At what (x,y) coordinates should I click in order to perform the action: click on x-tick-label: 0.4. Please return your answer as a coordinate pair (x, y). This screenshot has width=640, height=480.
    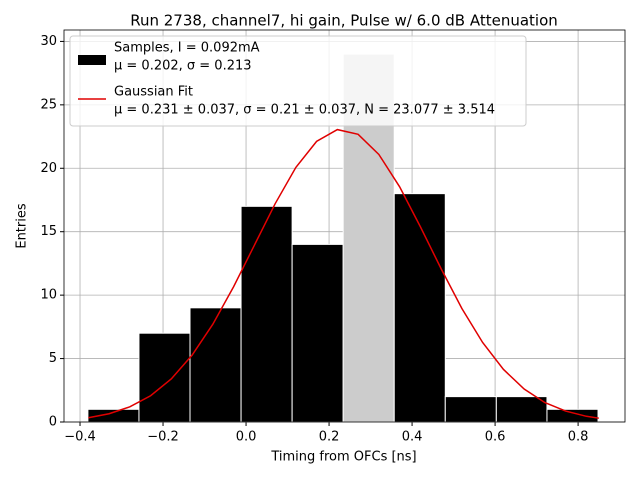
    Looking at the image, I should click on (412, 437).